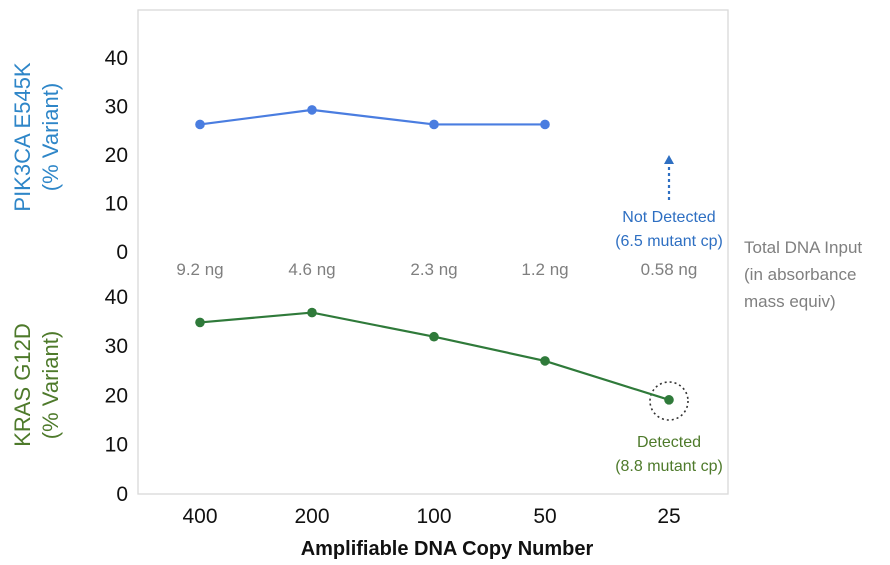 The image size is (890, 565). Describe the element at coordinates (116, 204) in the screenshot. I see `top-y-tick-label: 10` at that location.